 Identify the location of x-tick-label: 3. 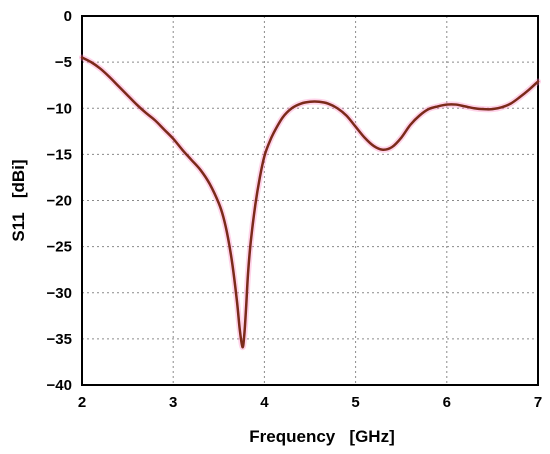
(173, 402).